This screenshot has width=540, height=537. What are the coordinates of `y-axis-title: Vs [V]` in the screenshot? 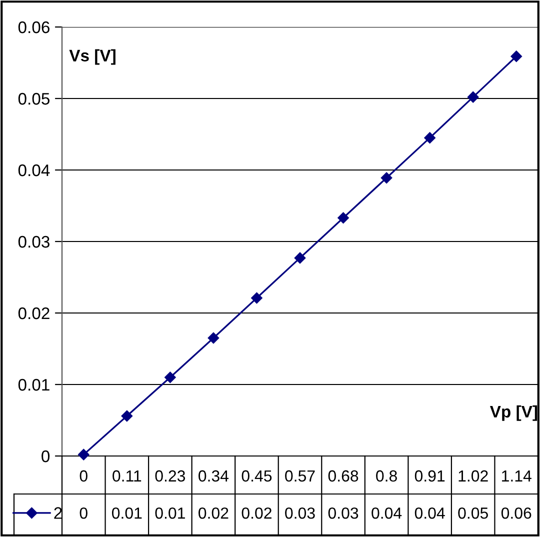 It's located at (92, 57).